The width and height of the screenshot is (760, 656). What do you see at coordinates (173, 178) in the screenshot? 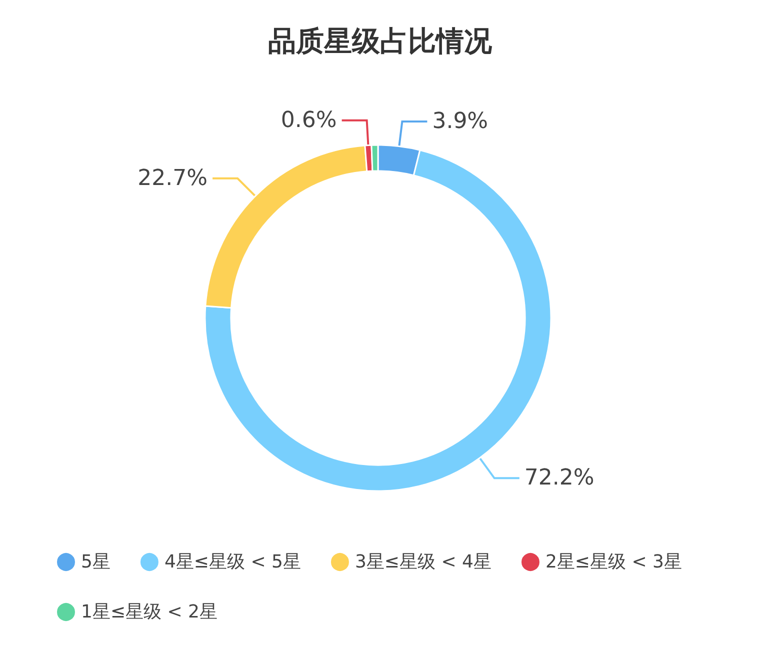
I see `data-label: 22.7%` at bounding box center [173, 178].